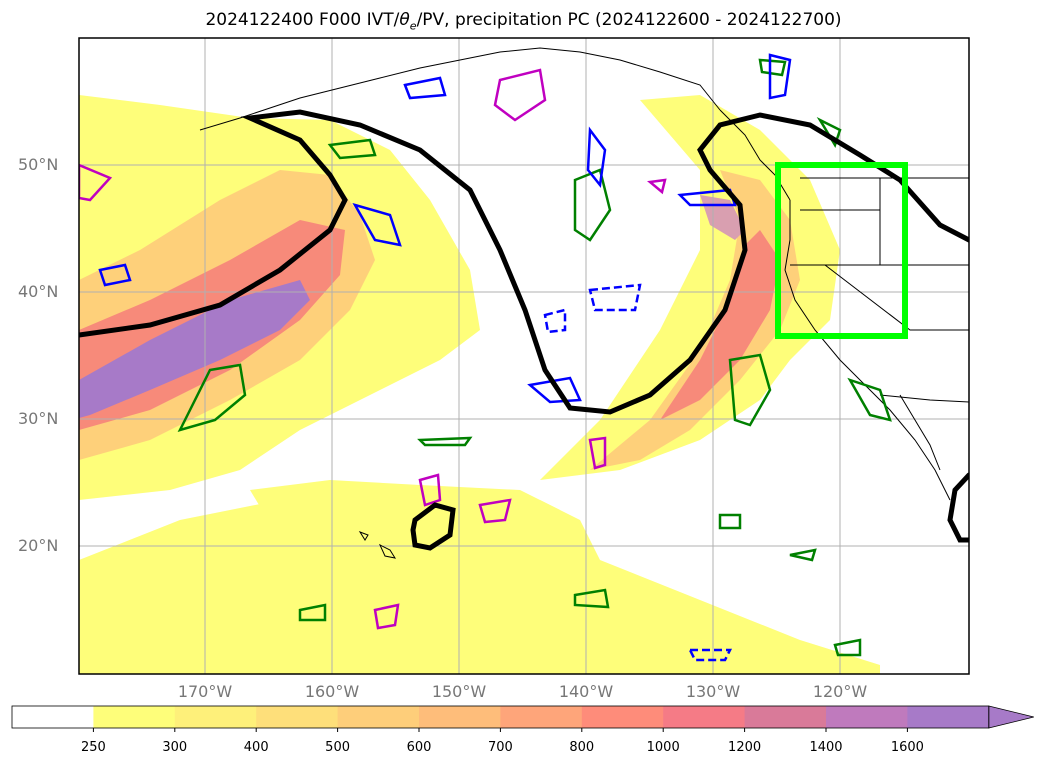 This screenshot has height=767, width=1047. Describe the element at coordinates (907, 747) in the screenshot. I see `colorbar-tick-label: 1600` at that location.